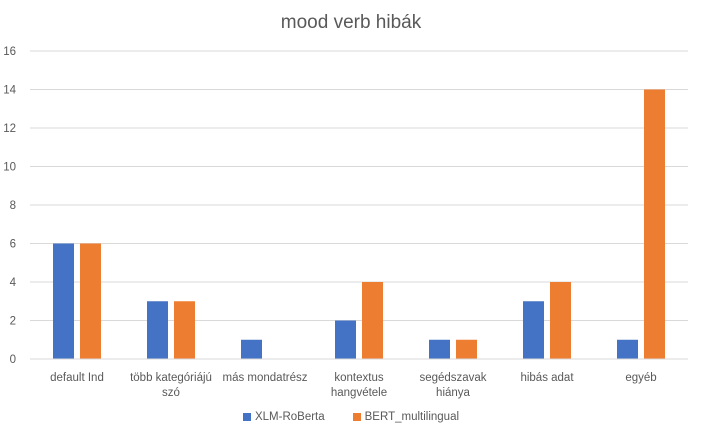 This screenshot has height=435, width=702. What do you see at coordinates (453, 393) in the screenshot?
I see `x-tick-label: hiánya` at bounding box center [453, 393].